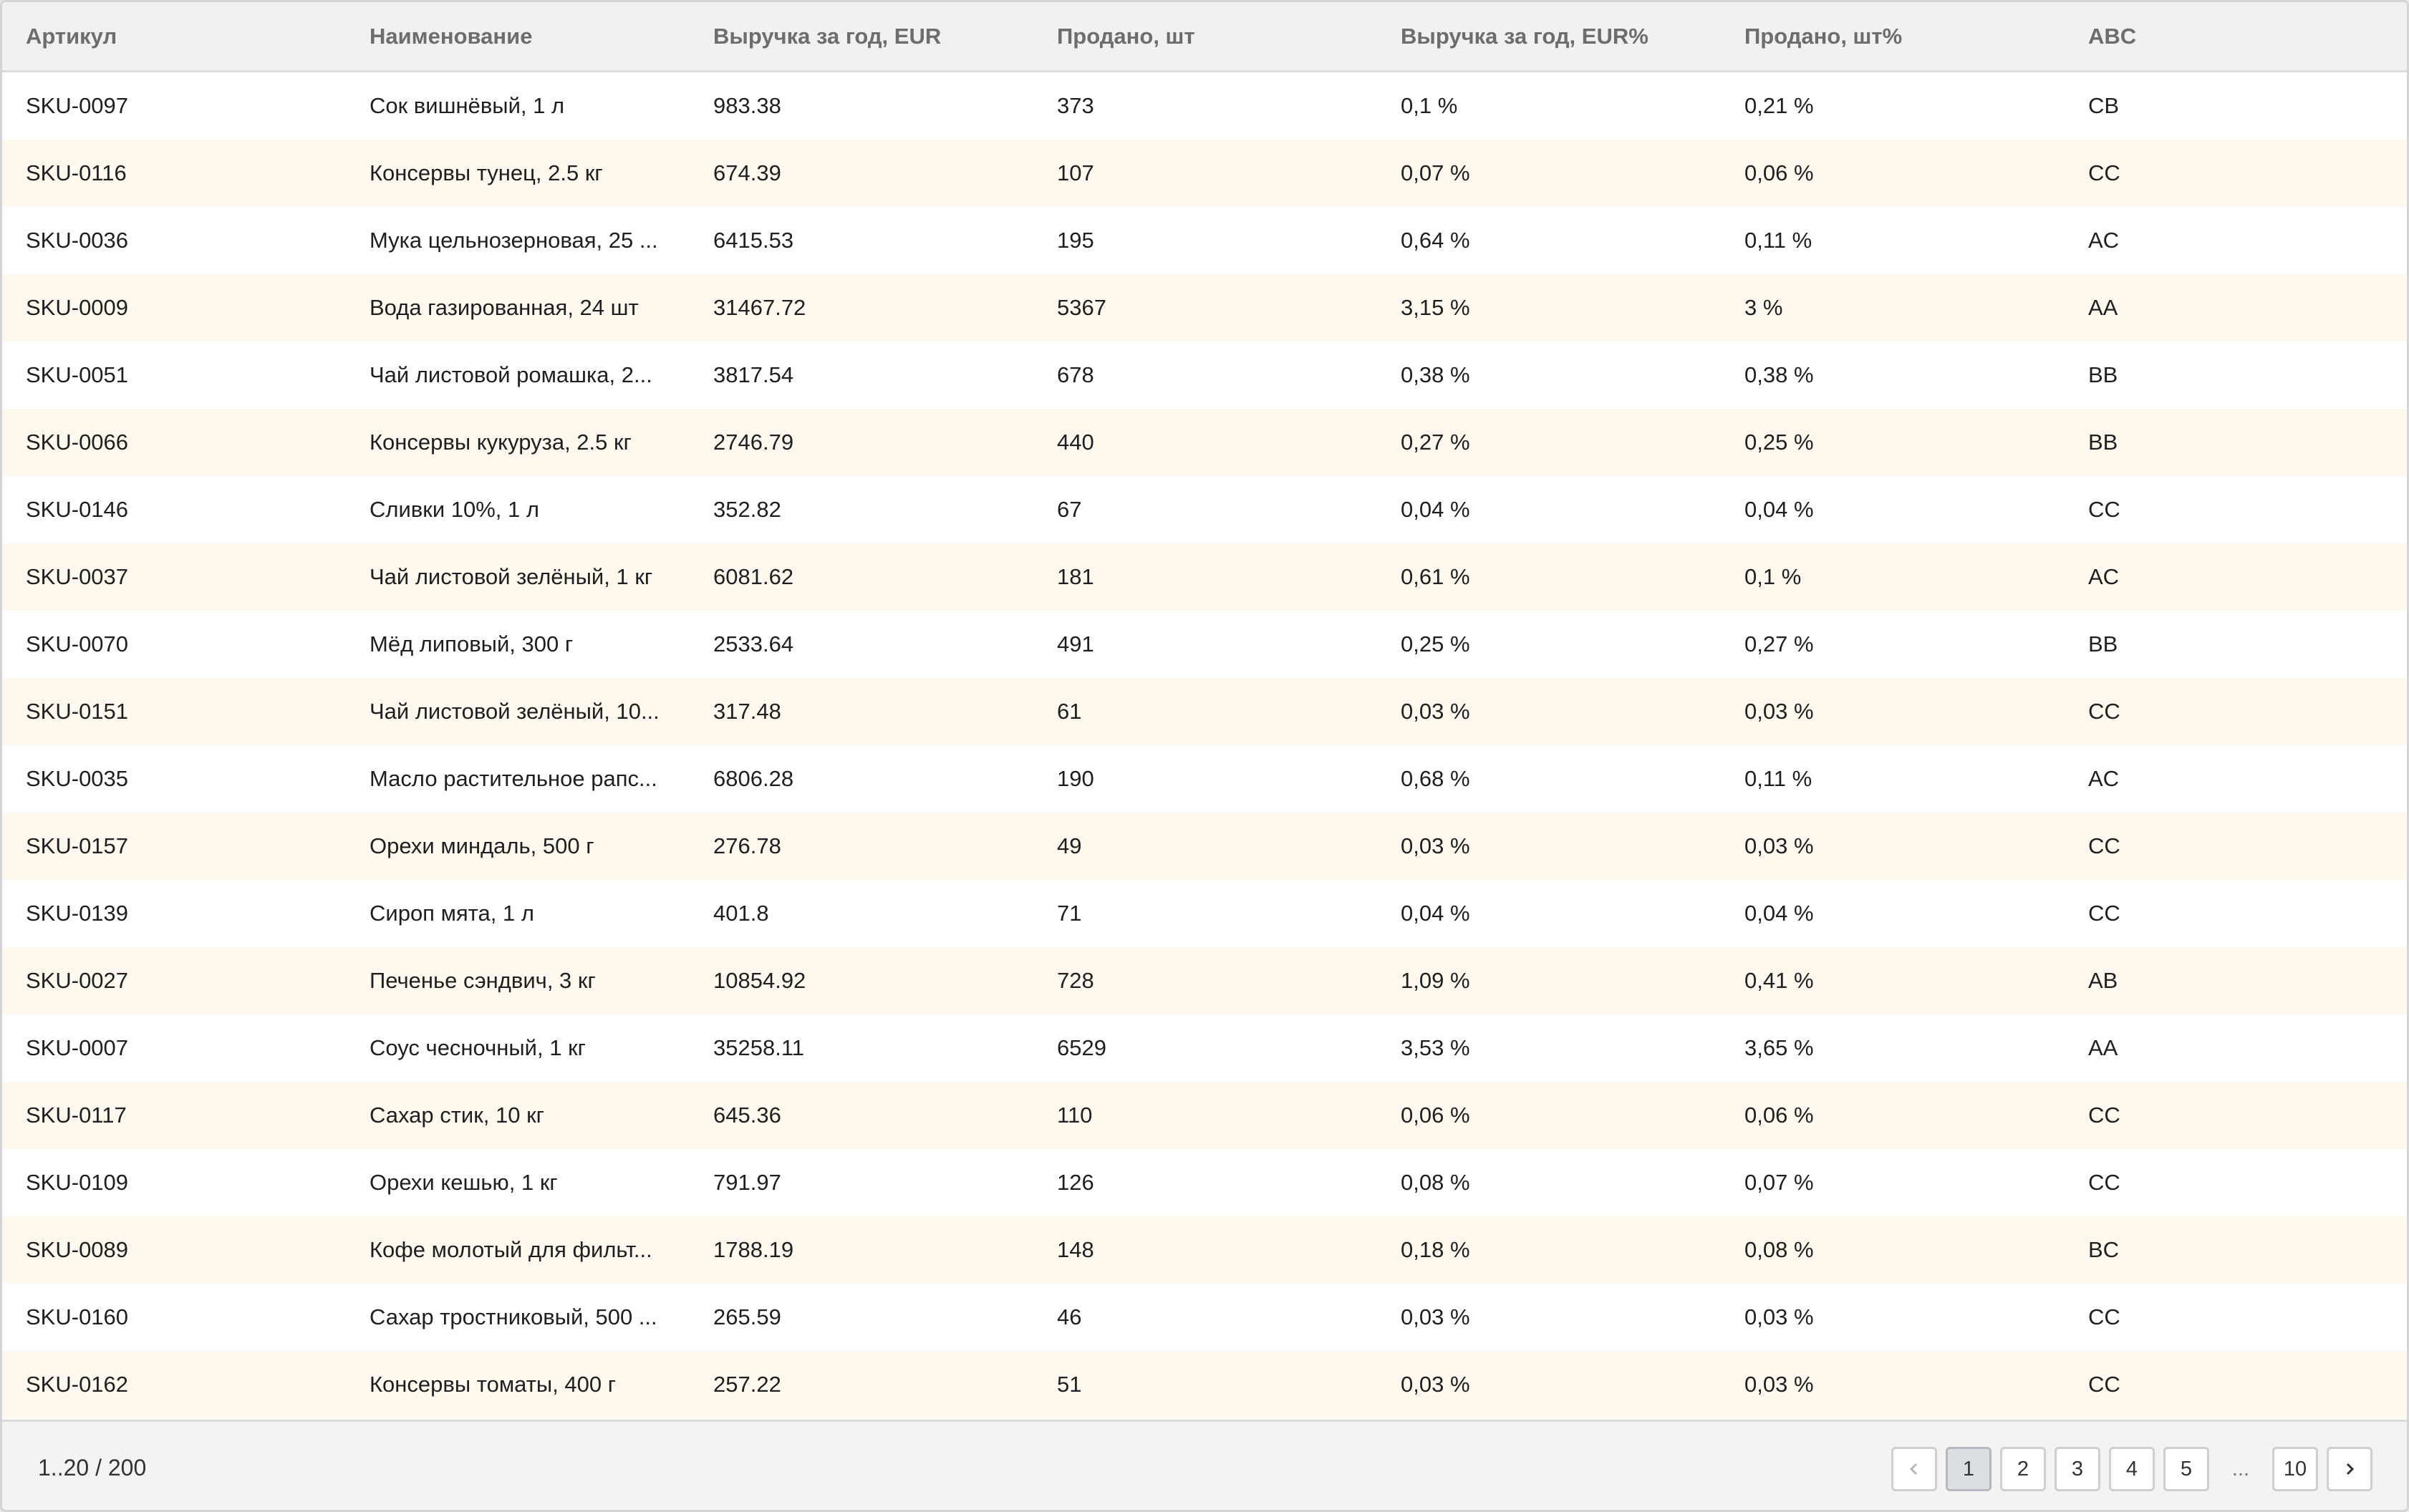  I want to click on sold-cell: 126, so click(1075, 1182).